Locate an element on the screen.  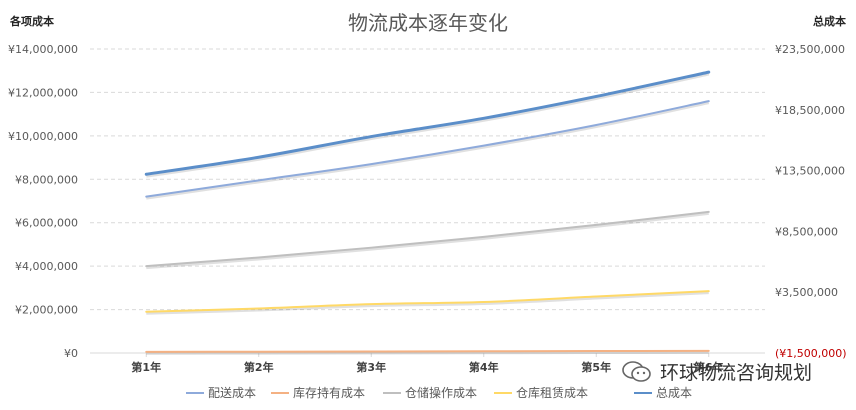
x-tick-label: 第1年 is located at coordinates (146, 367).